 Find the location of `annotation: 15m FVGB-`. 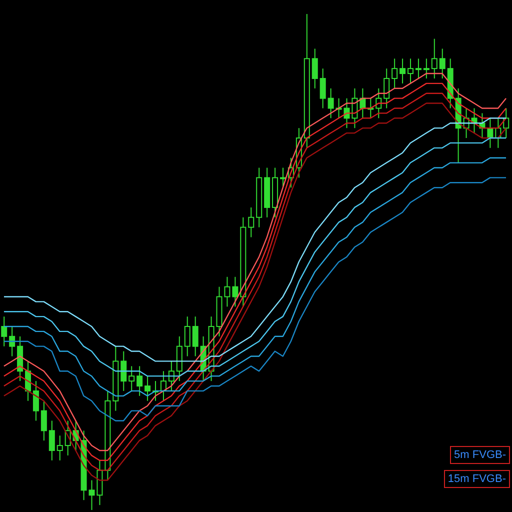

annotation: 15m FVGB- is located at coordinates (477, 479).